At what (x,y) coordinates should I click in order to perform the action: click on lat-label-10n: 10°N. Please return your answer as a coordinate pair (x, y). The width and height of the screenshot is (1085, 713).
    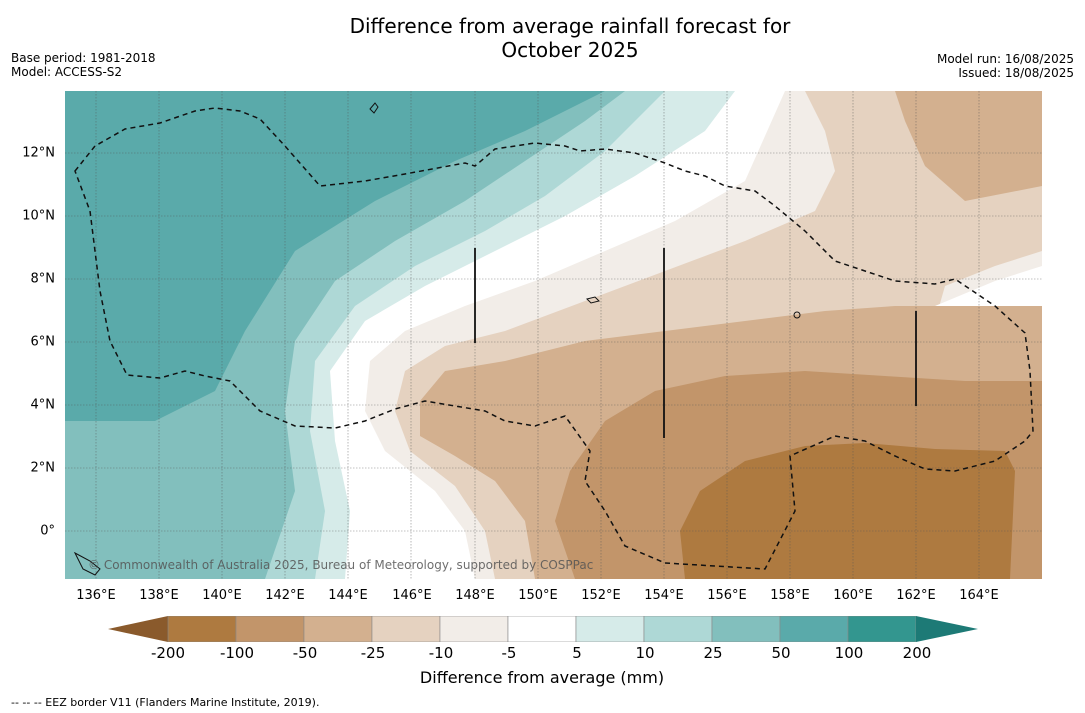
    Looking at the image, I should click on (38, 216).